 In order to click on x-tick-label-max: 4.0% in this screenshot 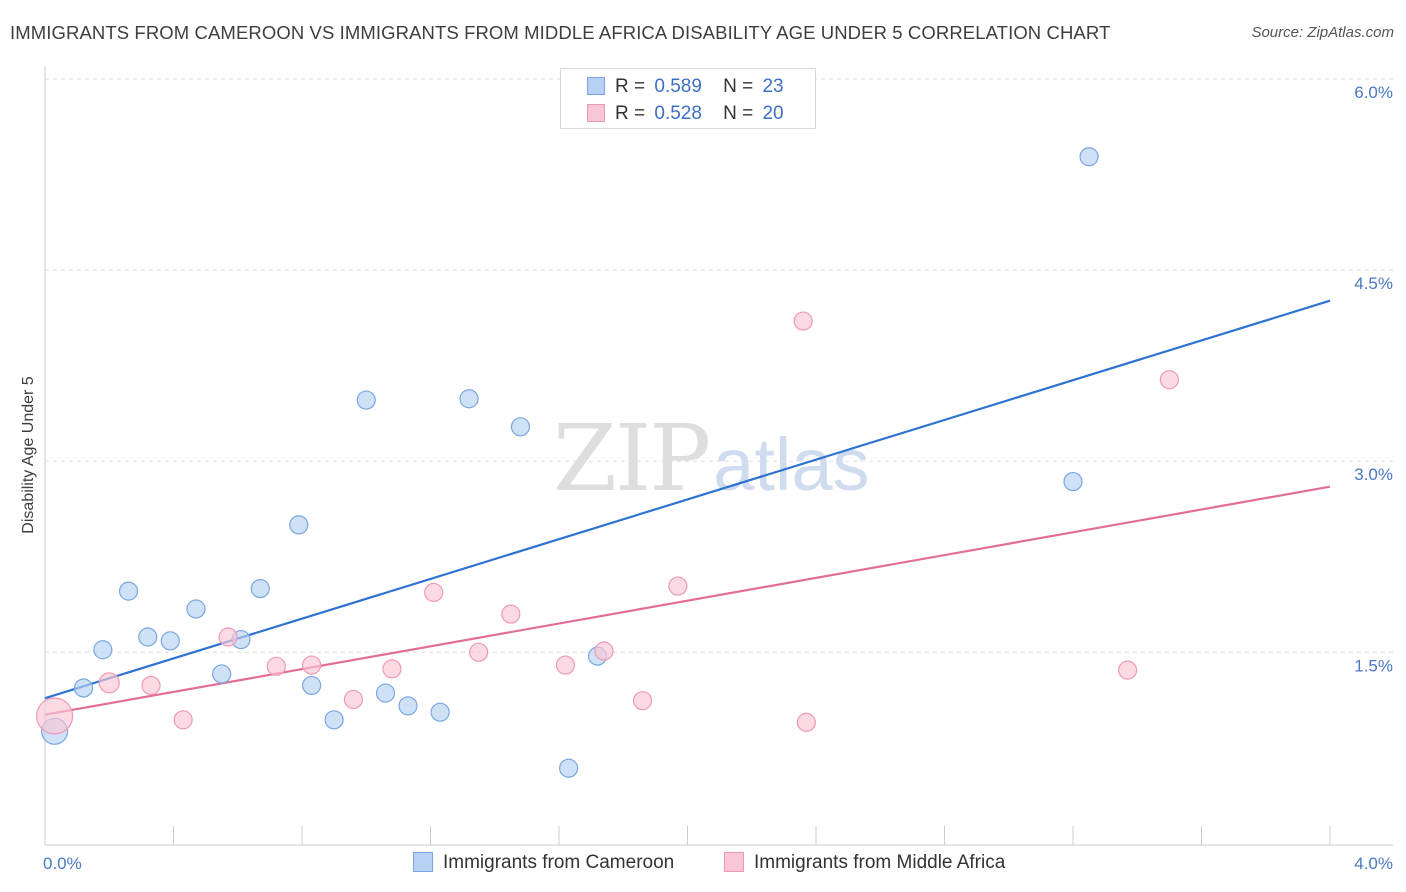, I will do `click(1373, 863)`.